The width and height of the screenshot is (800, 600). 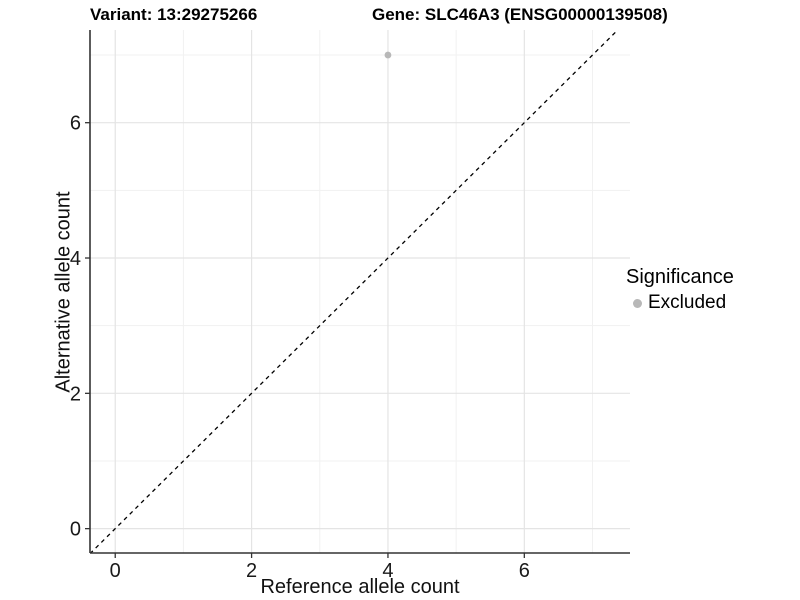 What do you see at coordinates (524, 571) in the screenshot?
I see `x-tick-label: 6` at bounding box center [524, 571].